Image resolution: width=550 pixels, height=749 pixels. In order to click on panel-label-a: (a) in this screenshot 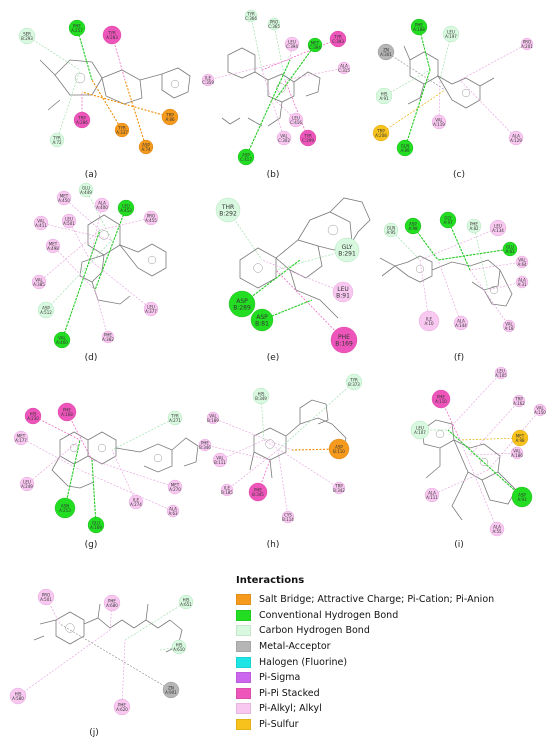, I will do `click(91, 175)`.